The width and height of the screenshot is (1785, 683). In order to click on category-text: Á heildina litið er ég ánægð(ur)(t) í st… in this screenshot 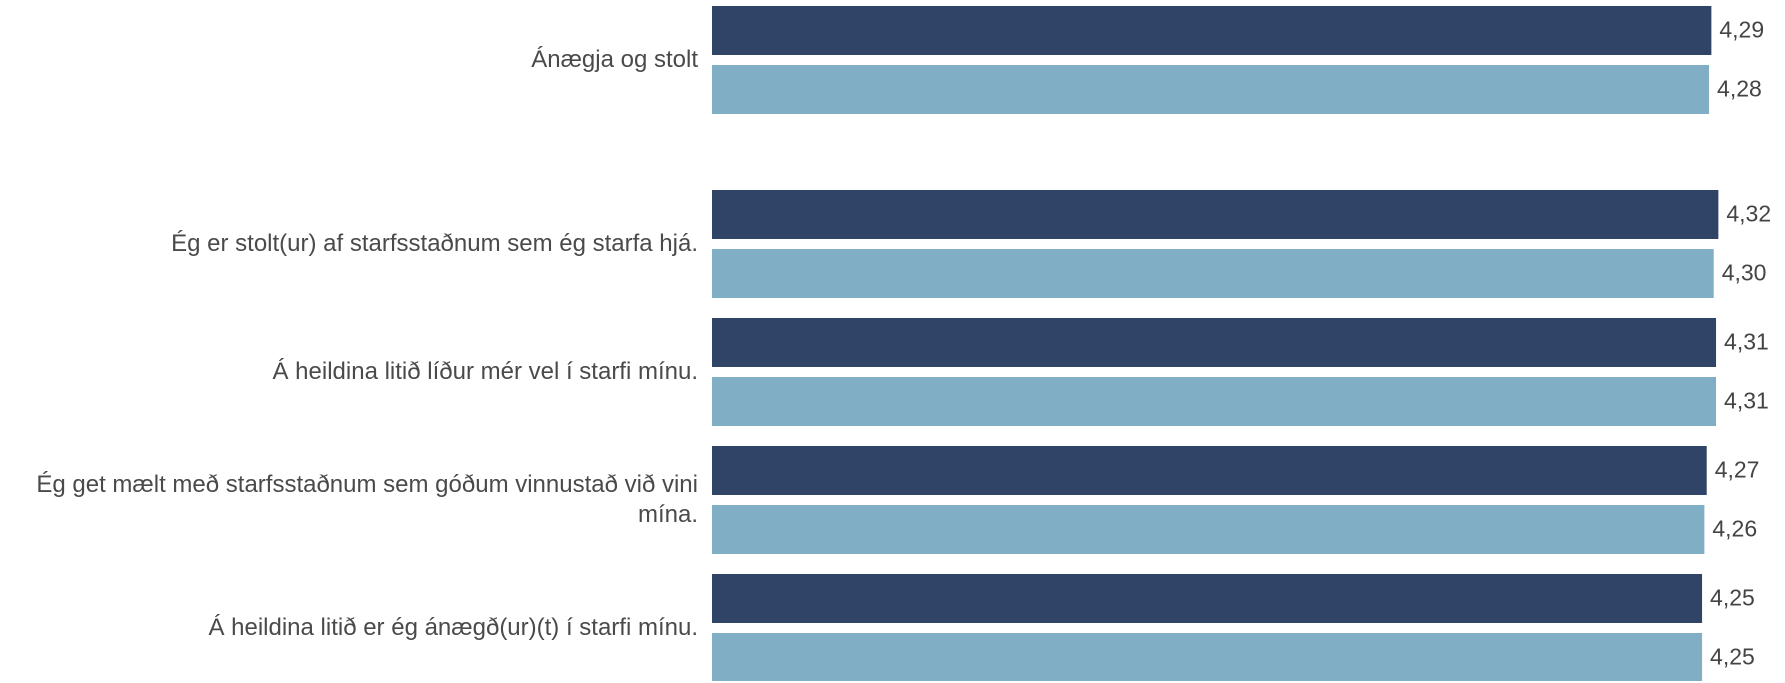, I will do `click(453, 627)`.